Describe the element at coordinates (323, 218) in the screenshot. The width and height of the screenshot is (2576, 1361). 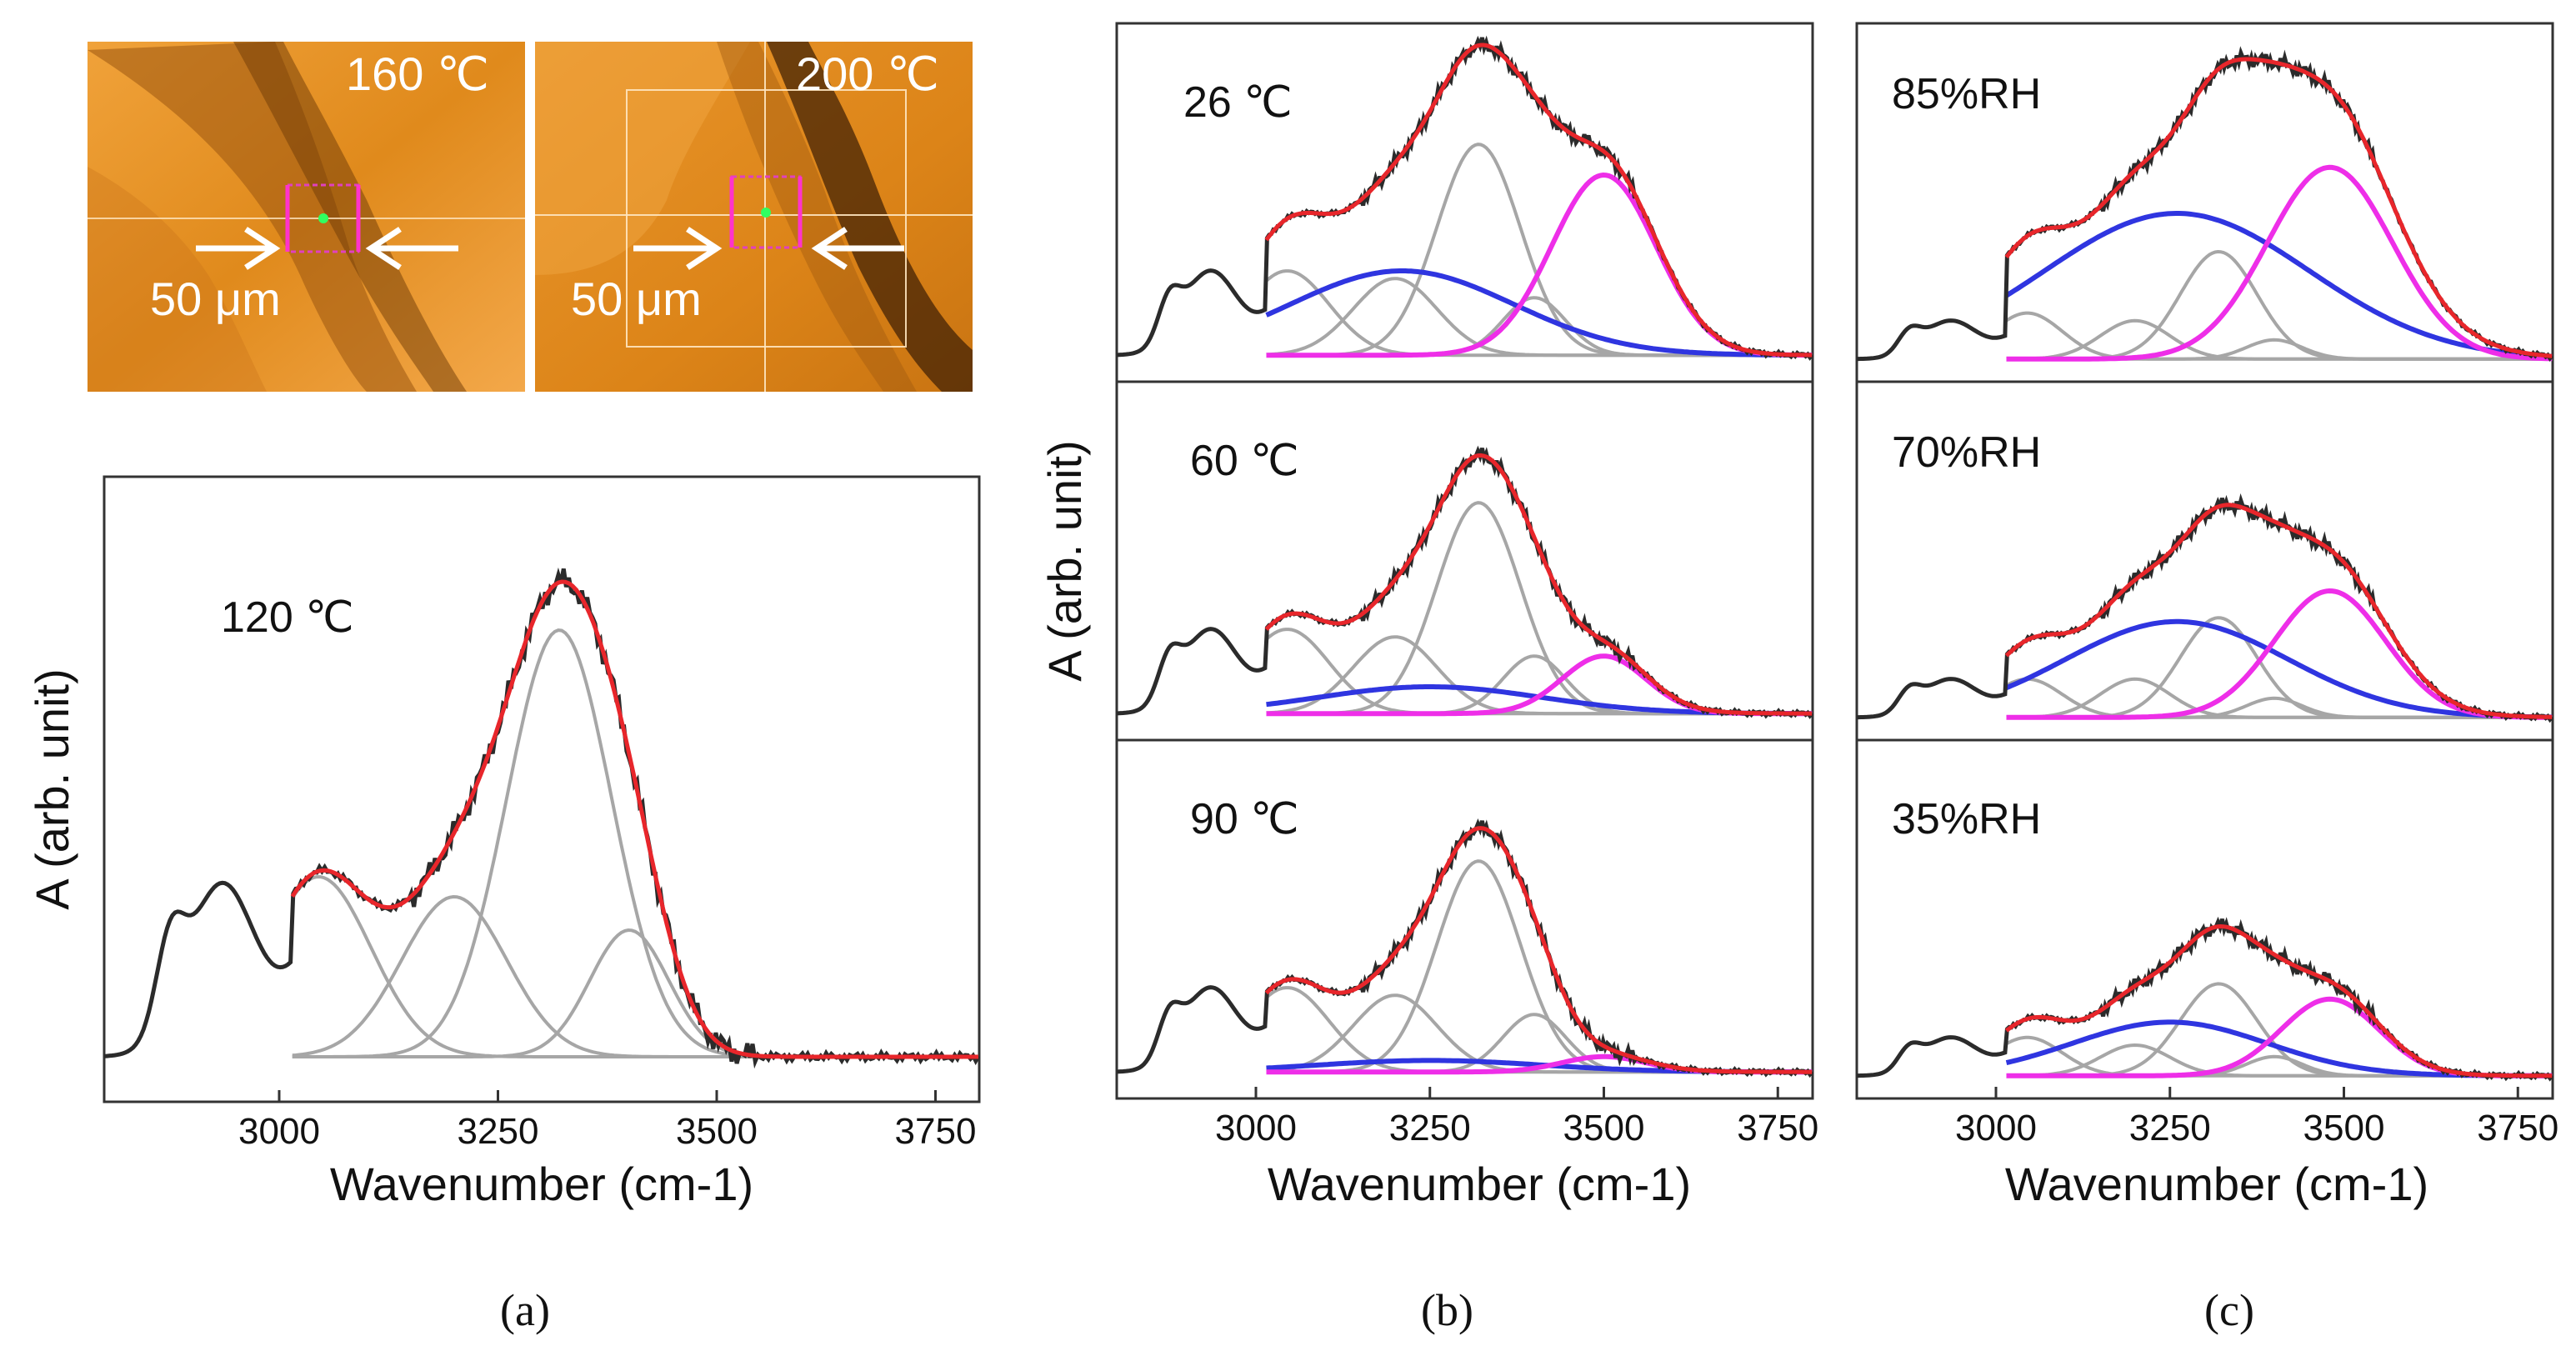
I see `micrograph-160c-center-dot` at that location.